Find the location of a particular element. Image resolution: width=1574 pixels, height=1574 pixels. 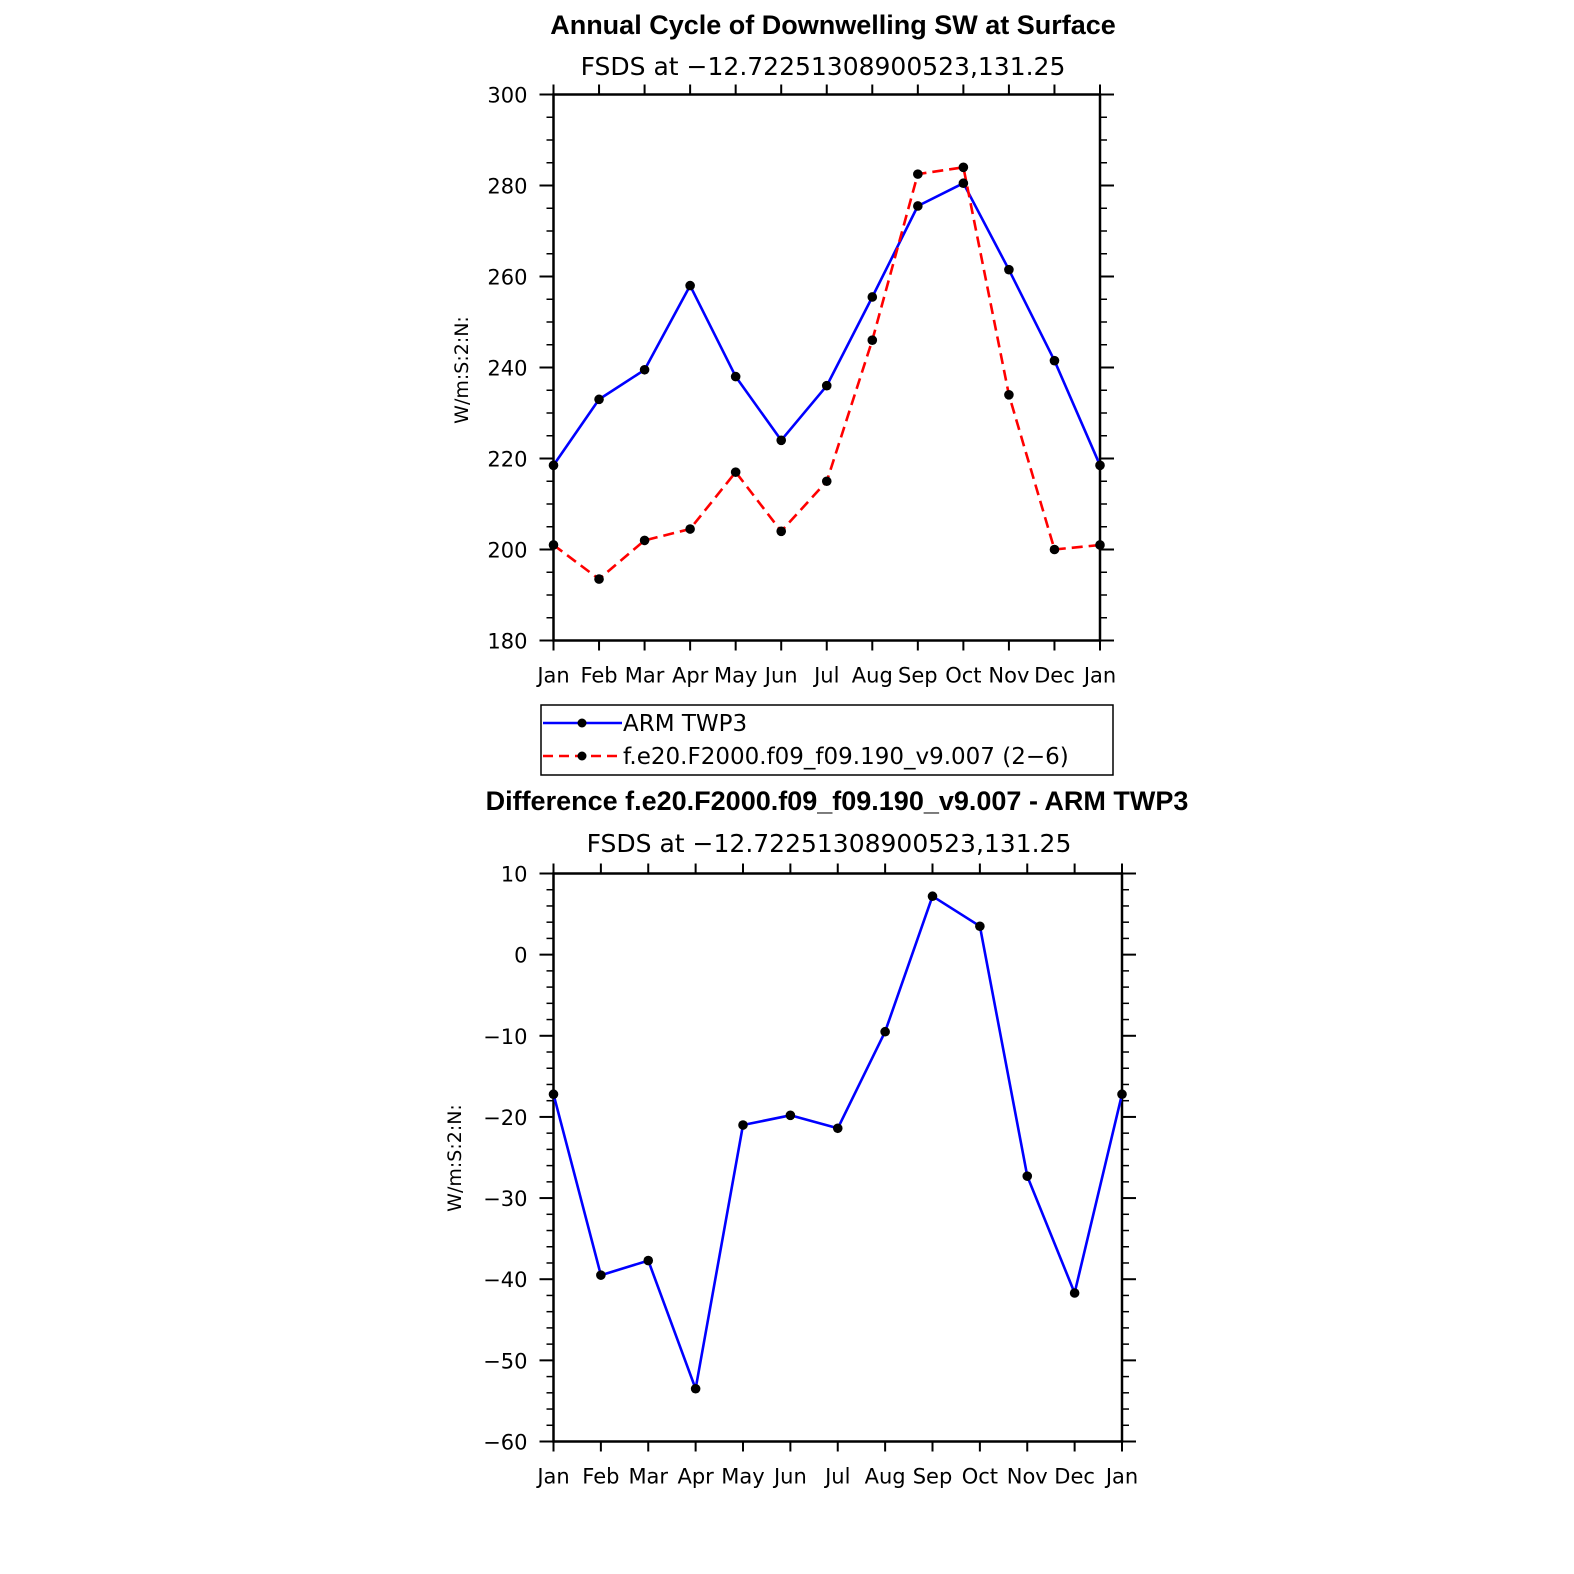

legend-label-arm-twp3: ARM TWP3 is located at coordinates (685, 724).